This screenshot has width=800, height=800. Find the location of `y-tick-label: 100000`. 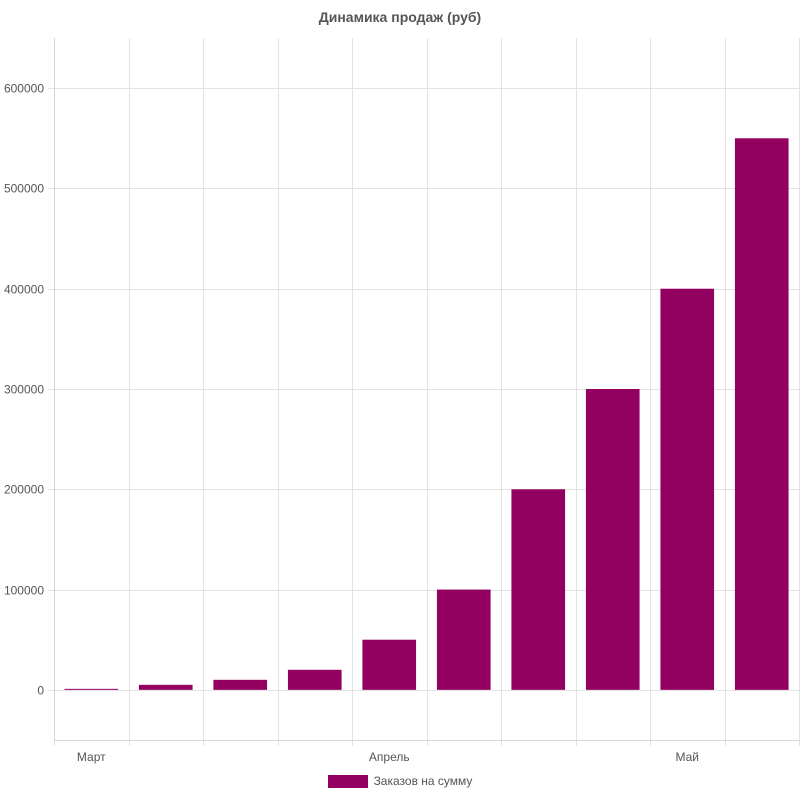

y-tick-label: 100000 is located at coordinates (24, 591).